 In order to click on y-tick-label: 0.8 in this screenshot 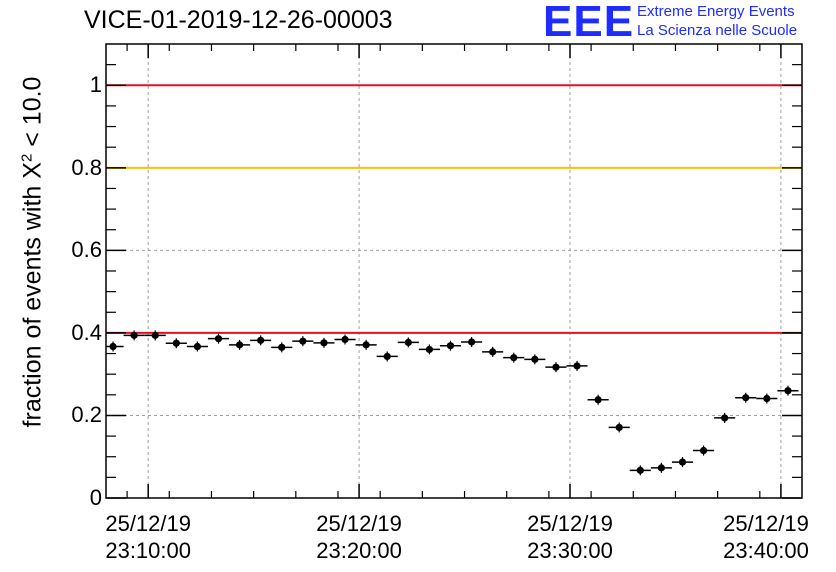, I will do `click(86, 167)`.